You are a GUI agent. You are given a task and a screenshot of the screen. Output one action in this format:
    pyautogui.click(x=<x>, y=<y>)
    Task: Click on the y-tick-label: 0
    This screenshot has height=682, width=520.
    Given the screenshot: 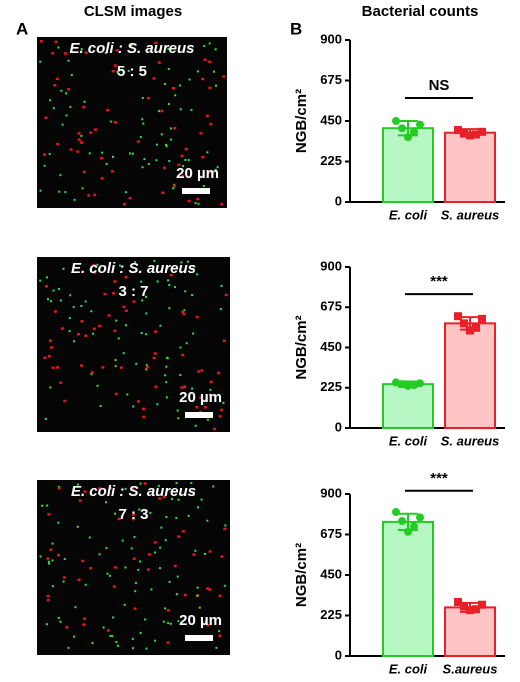 What is the action you would take?
    pyautogui.click(x=338, y=200)
    